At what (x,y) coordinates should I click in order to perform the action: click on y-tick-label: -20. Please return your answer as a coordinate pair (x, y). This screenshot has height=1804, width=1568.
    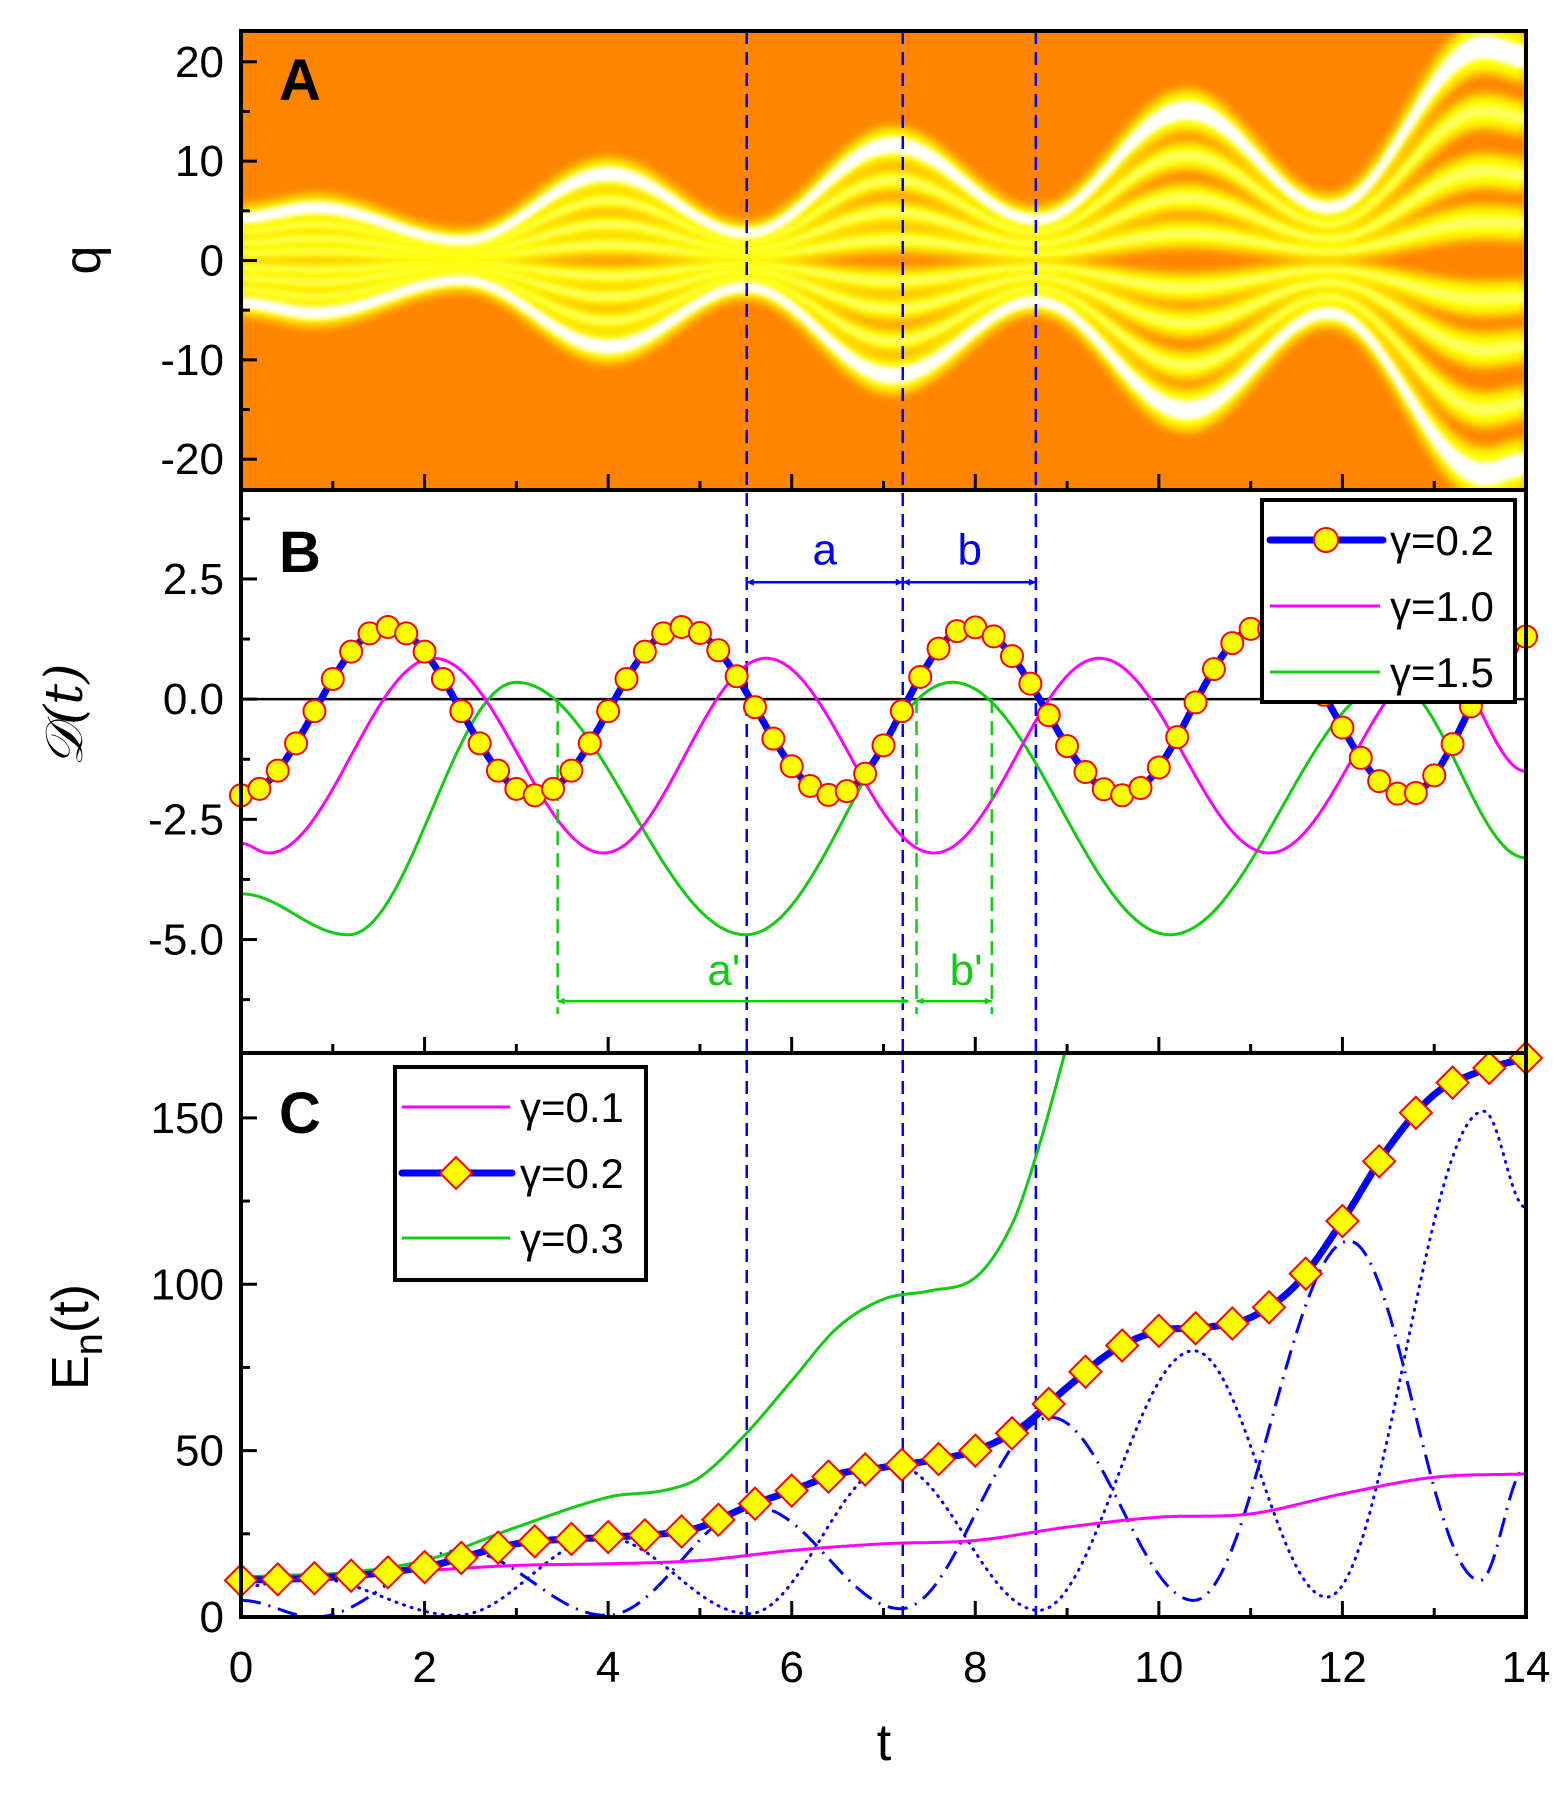
    Looking at the image, I should click on (192, 459).